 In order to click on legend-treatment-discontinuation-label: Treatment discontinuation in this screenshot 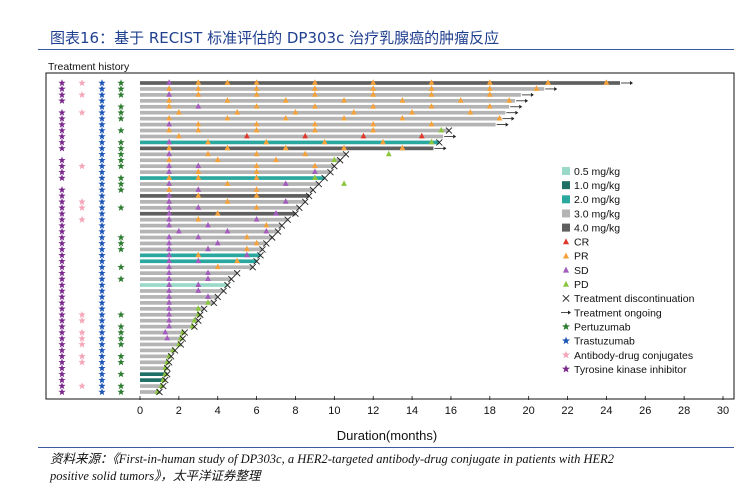, I will do `click(634, 299)`.